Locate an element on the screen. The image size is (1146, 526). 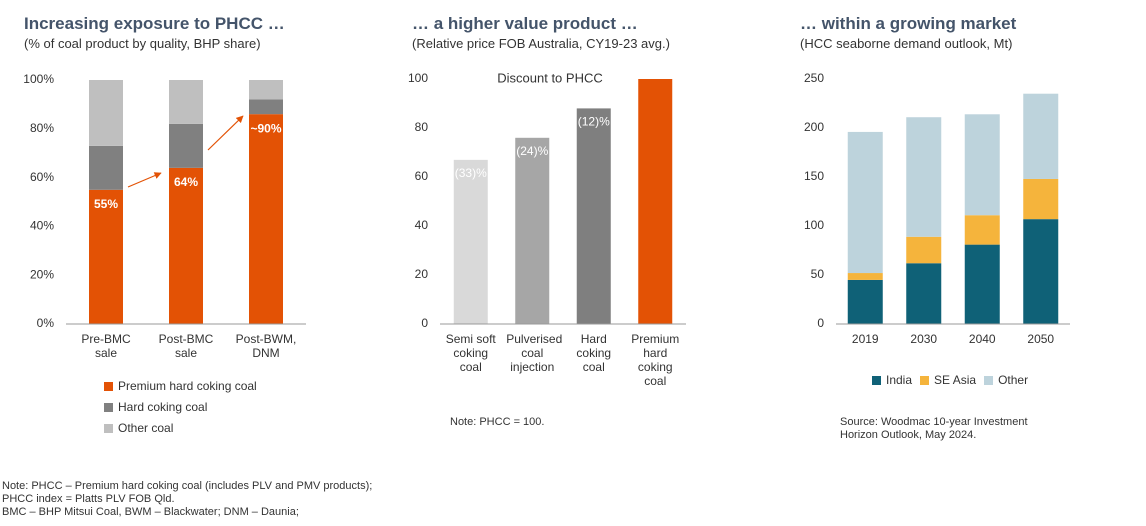
legend-item: India is located at coordinates (892, 380).